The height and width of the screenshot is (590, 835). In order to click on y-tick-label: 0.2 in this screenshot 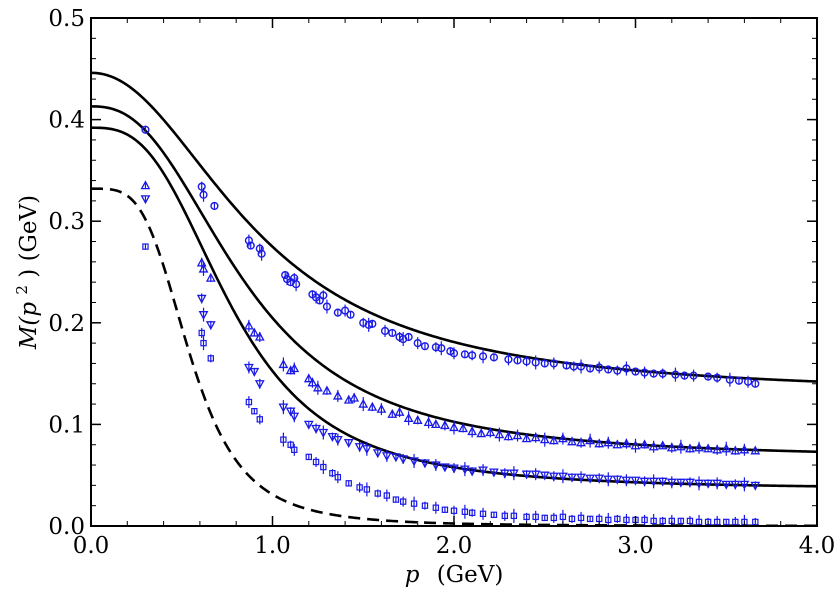, I will do `click(66, 324)`.